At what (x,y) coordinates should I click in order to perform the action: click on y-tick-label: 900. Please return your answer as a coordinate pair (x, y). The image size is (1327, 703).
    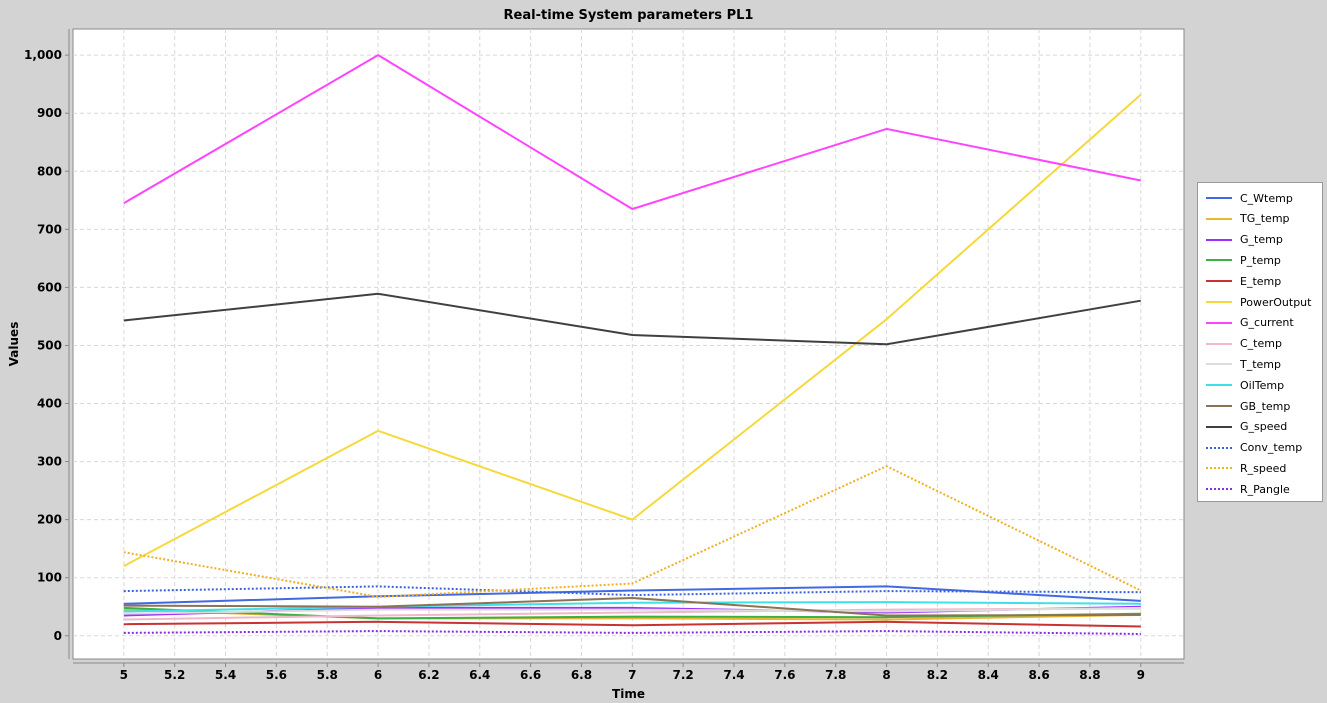
    Looking at the image, I should click on (49, 113).